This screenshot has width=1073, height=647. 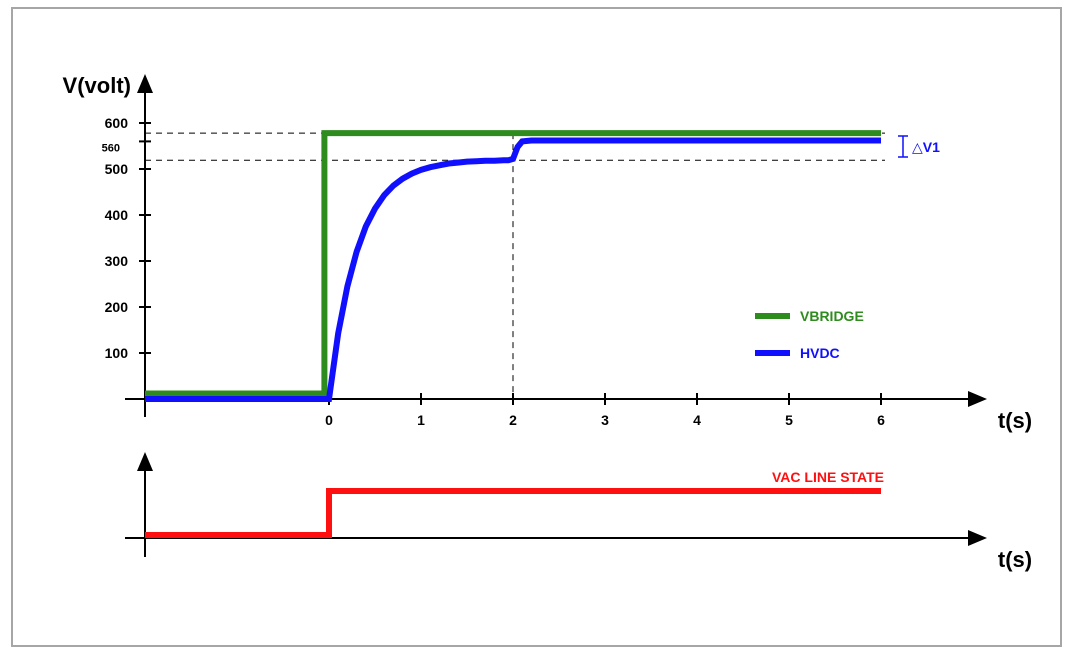 I want to click on vac-line-state-label: VAC LINE STATE, so click(x=828, y=477).